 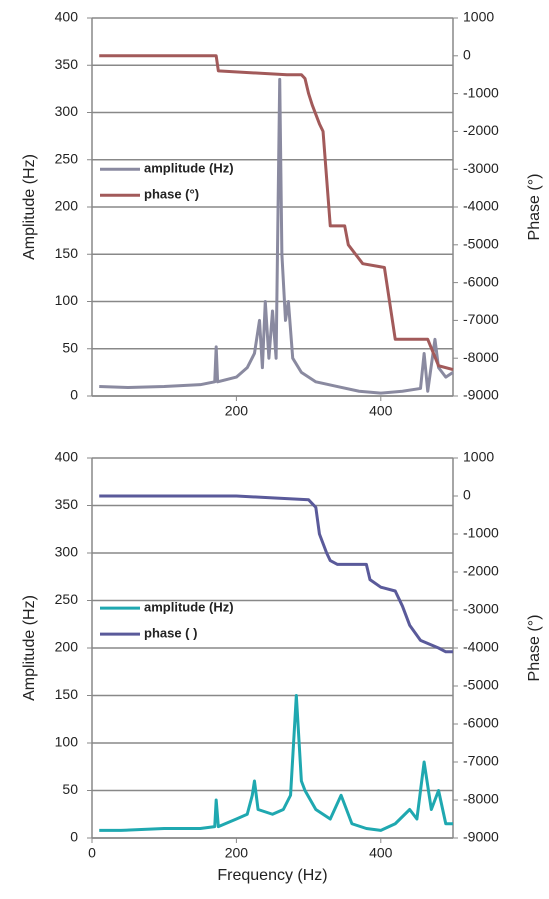 I want to click on x-axis-title: Frequency (Hz), so click(x=272, y=875).